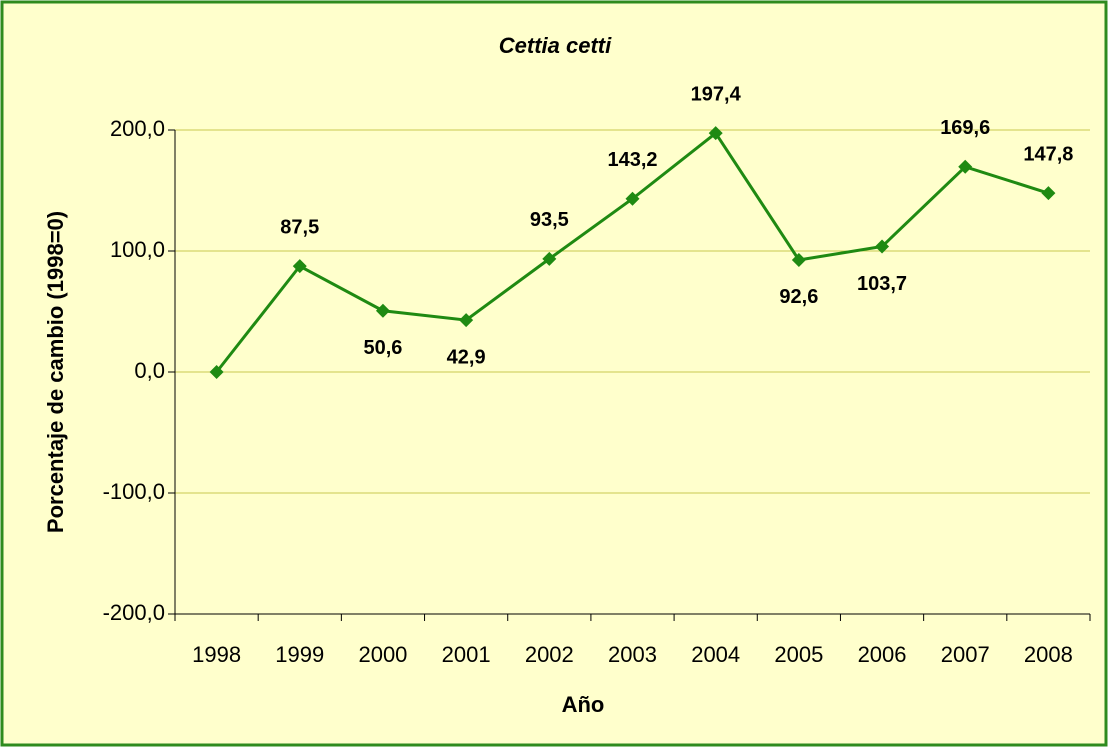 The width and height of the screenshot is (1108, 747). I want to click on y-tick-label: 100,0, so click(137, 249).